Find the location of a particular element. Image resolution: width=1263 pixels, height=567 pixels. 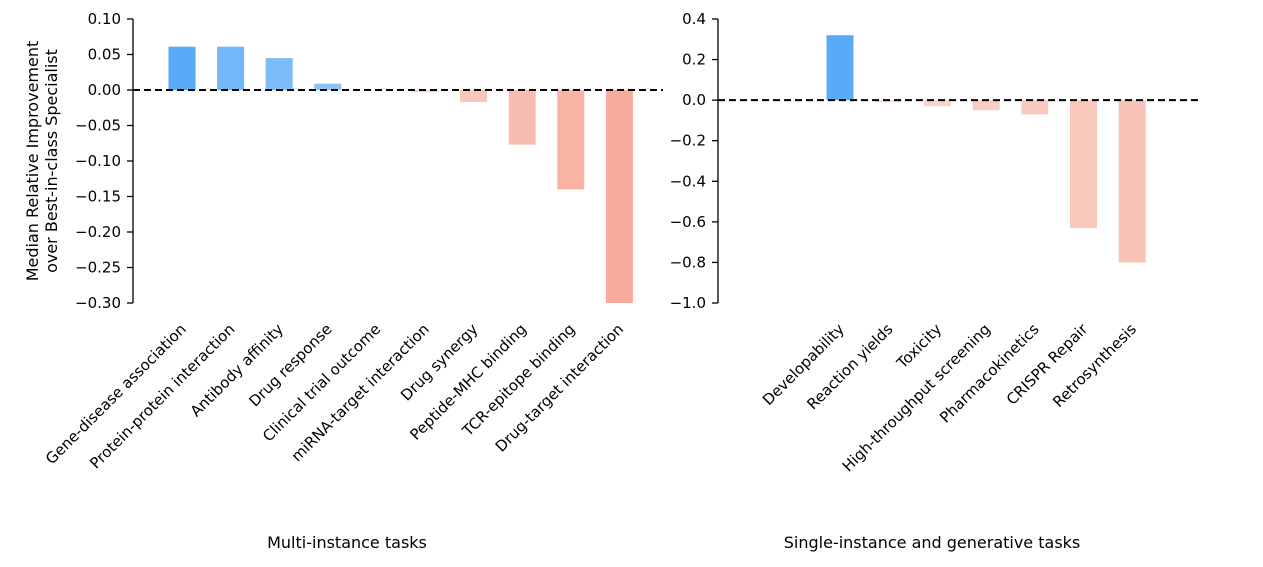

y-tick-label: 0.4 is located at coordinates (694, 19).